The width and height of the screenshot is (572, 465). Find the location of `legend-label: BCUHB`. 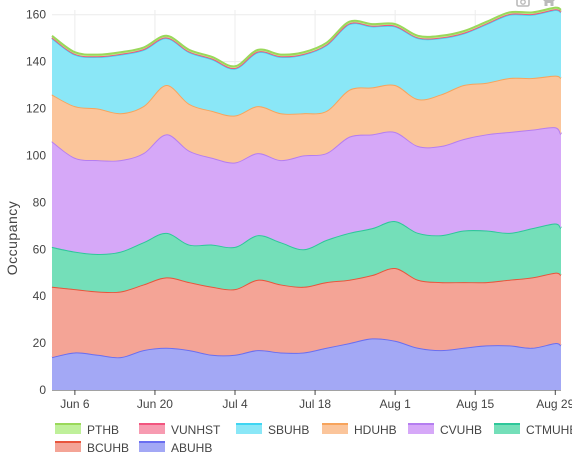

legend-label: BCUHB is located at coordinates (108, 448).